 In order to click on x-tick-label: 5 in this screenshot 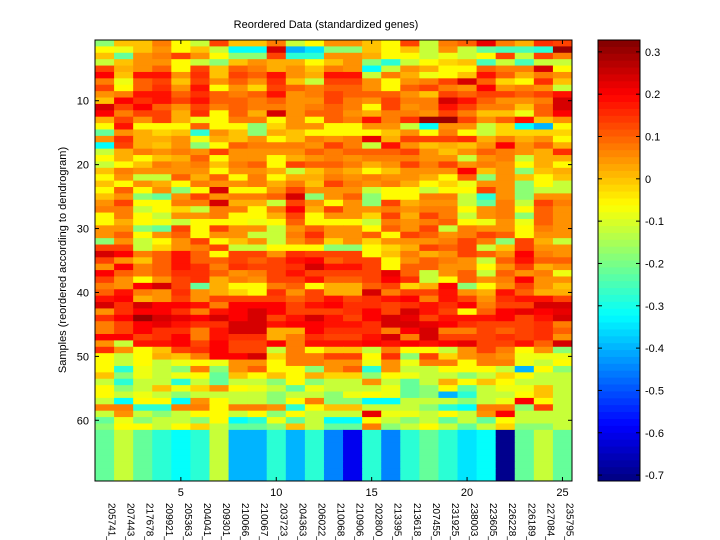, I will do `click(181, 493)`.